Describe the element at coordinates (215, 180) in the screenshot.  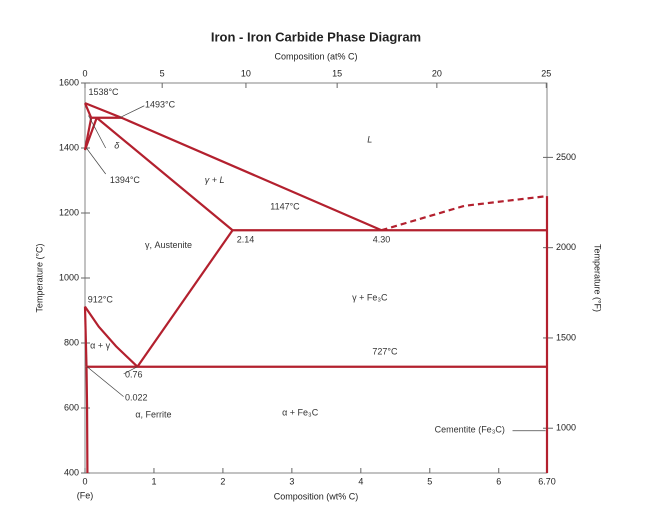
I see `annotation: γ + L` at that location.